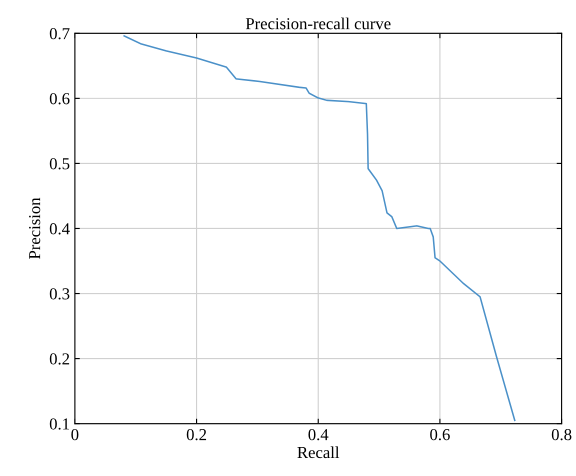 The width and height of the screenshot is (576, 476). What do you see at coordinates (60, 228) in the screenshot?
I see `y-tick-label: 0.4` at bounding box center [60, 228].